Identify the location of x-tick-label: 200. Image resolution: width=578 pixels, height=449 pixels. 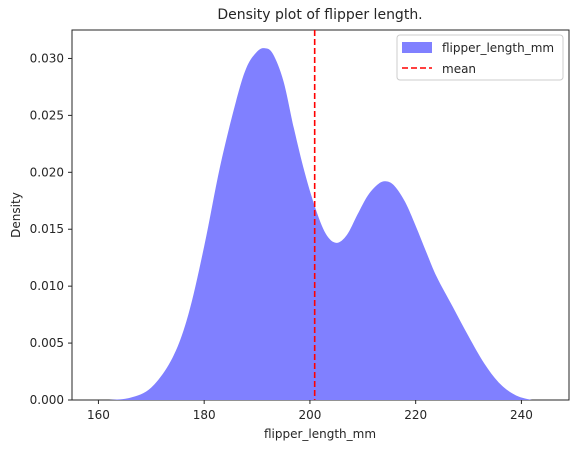
(309, 415).